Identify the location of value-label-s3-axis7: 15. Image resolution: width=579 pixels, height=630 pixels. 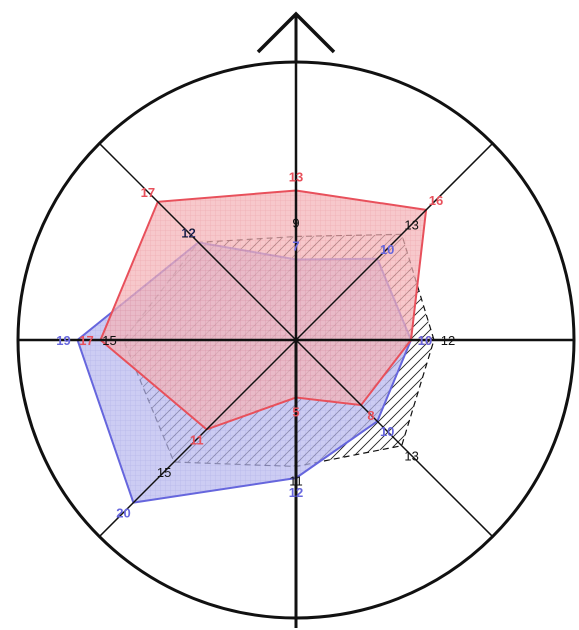
(109, 340).